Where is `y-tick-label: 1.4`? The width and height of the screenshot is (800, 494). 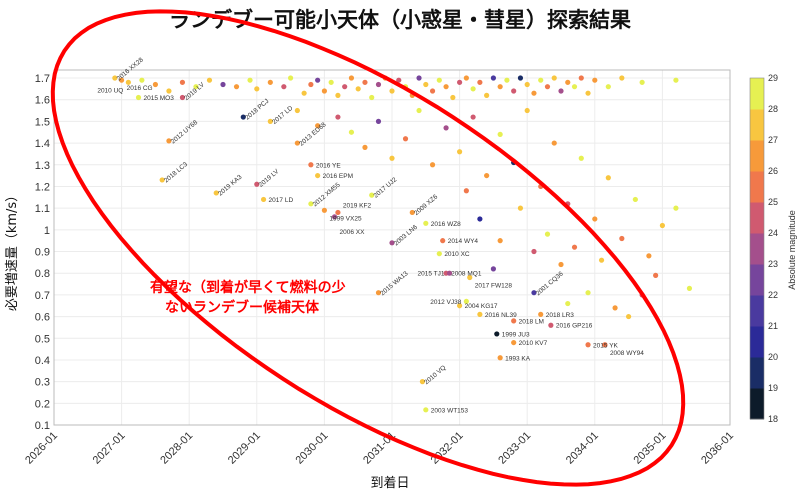 y-tick-label: 1.4 is located at coordinates (42, 144).